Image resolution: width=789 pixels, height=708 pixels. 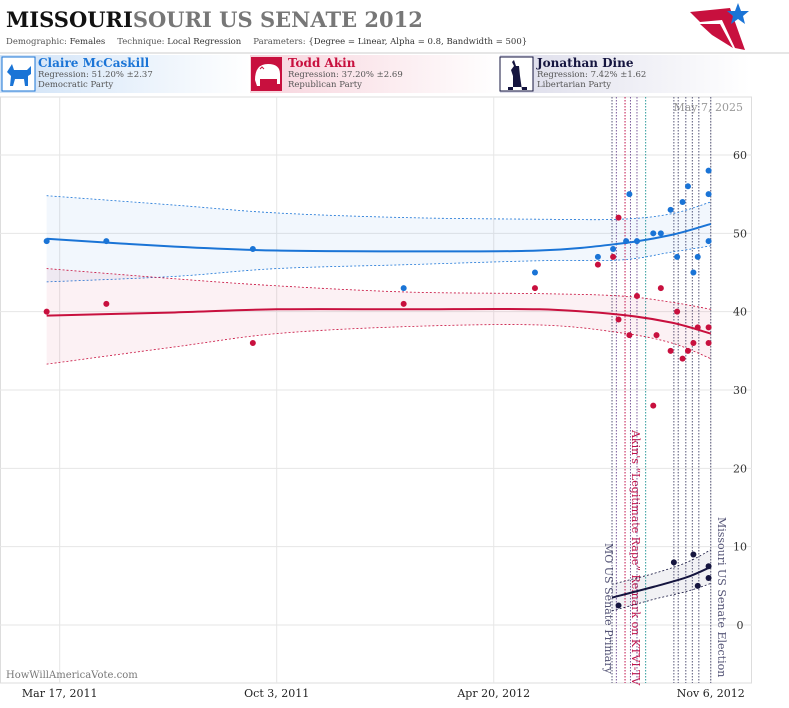 I want to click on legend-party: Democratic Party, so click(x=75, y=85).